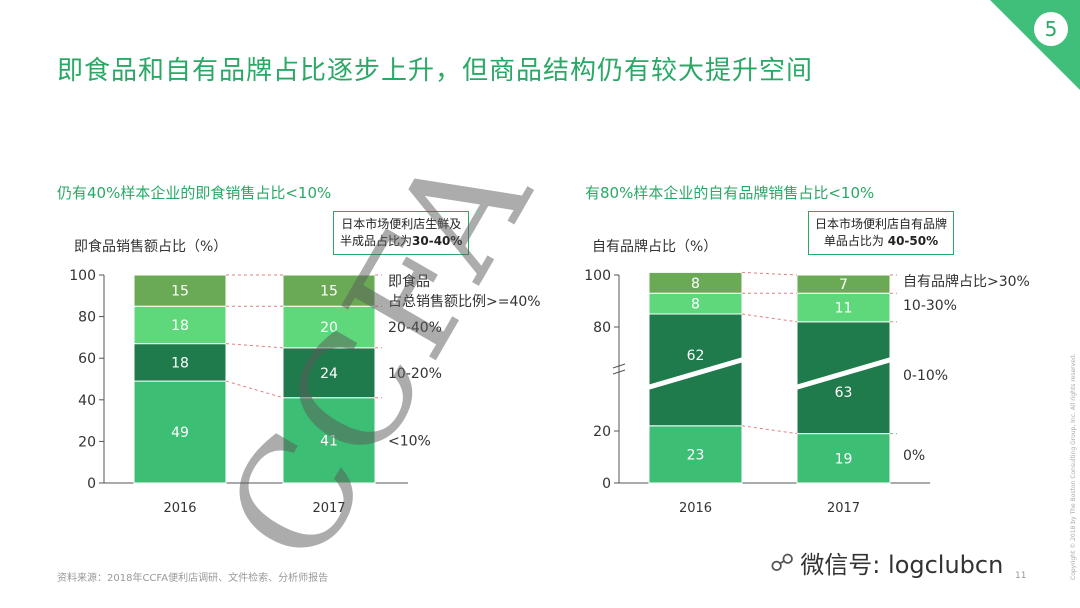 Image resolution: width=1080 pixels, height=608 pixels. Describe the element at coordinates (966, 281) in the screenshot. I see `right-legend-label: 自有品牌占比>30%` at that location.